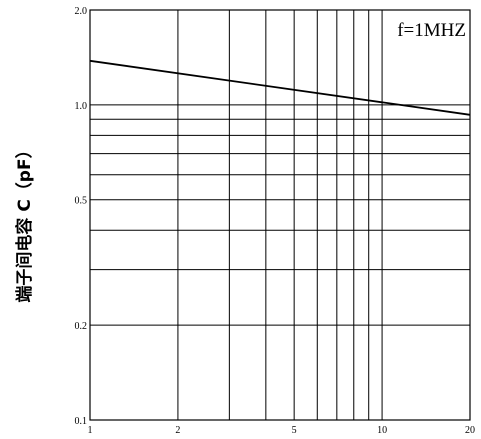  I want to click on capacitance-series-line, so click(280, 87).